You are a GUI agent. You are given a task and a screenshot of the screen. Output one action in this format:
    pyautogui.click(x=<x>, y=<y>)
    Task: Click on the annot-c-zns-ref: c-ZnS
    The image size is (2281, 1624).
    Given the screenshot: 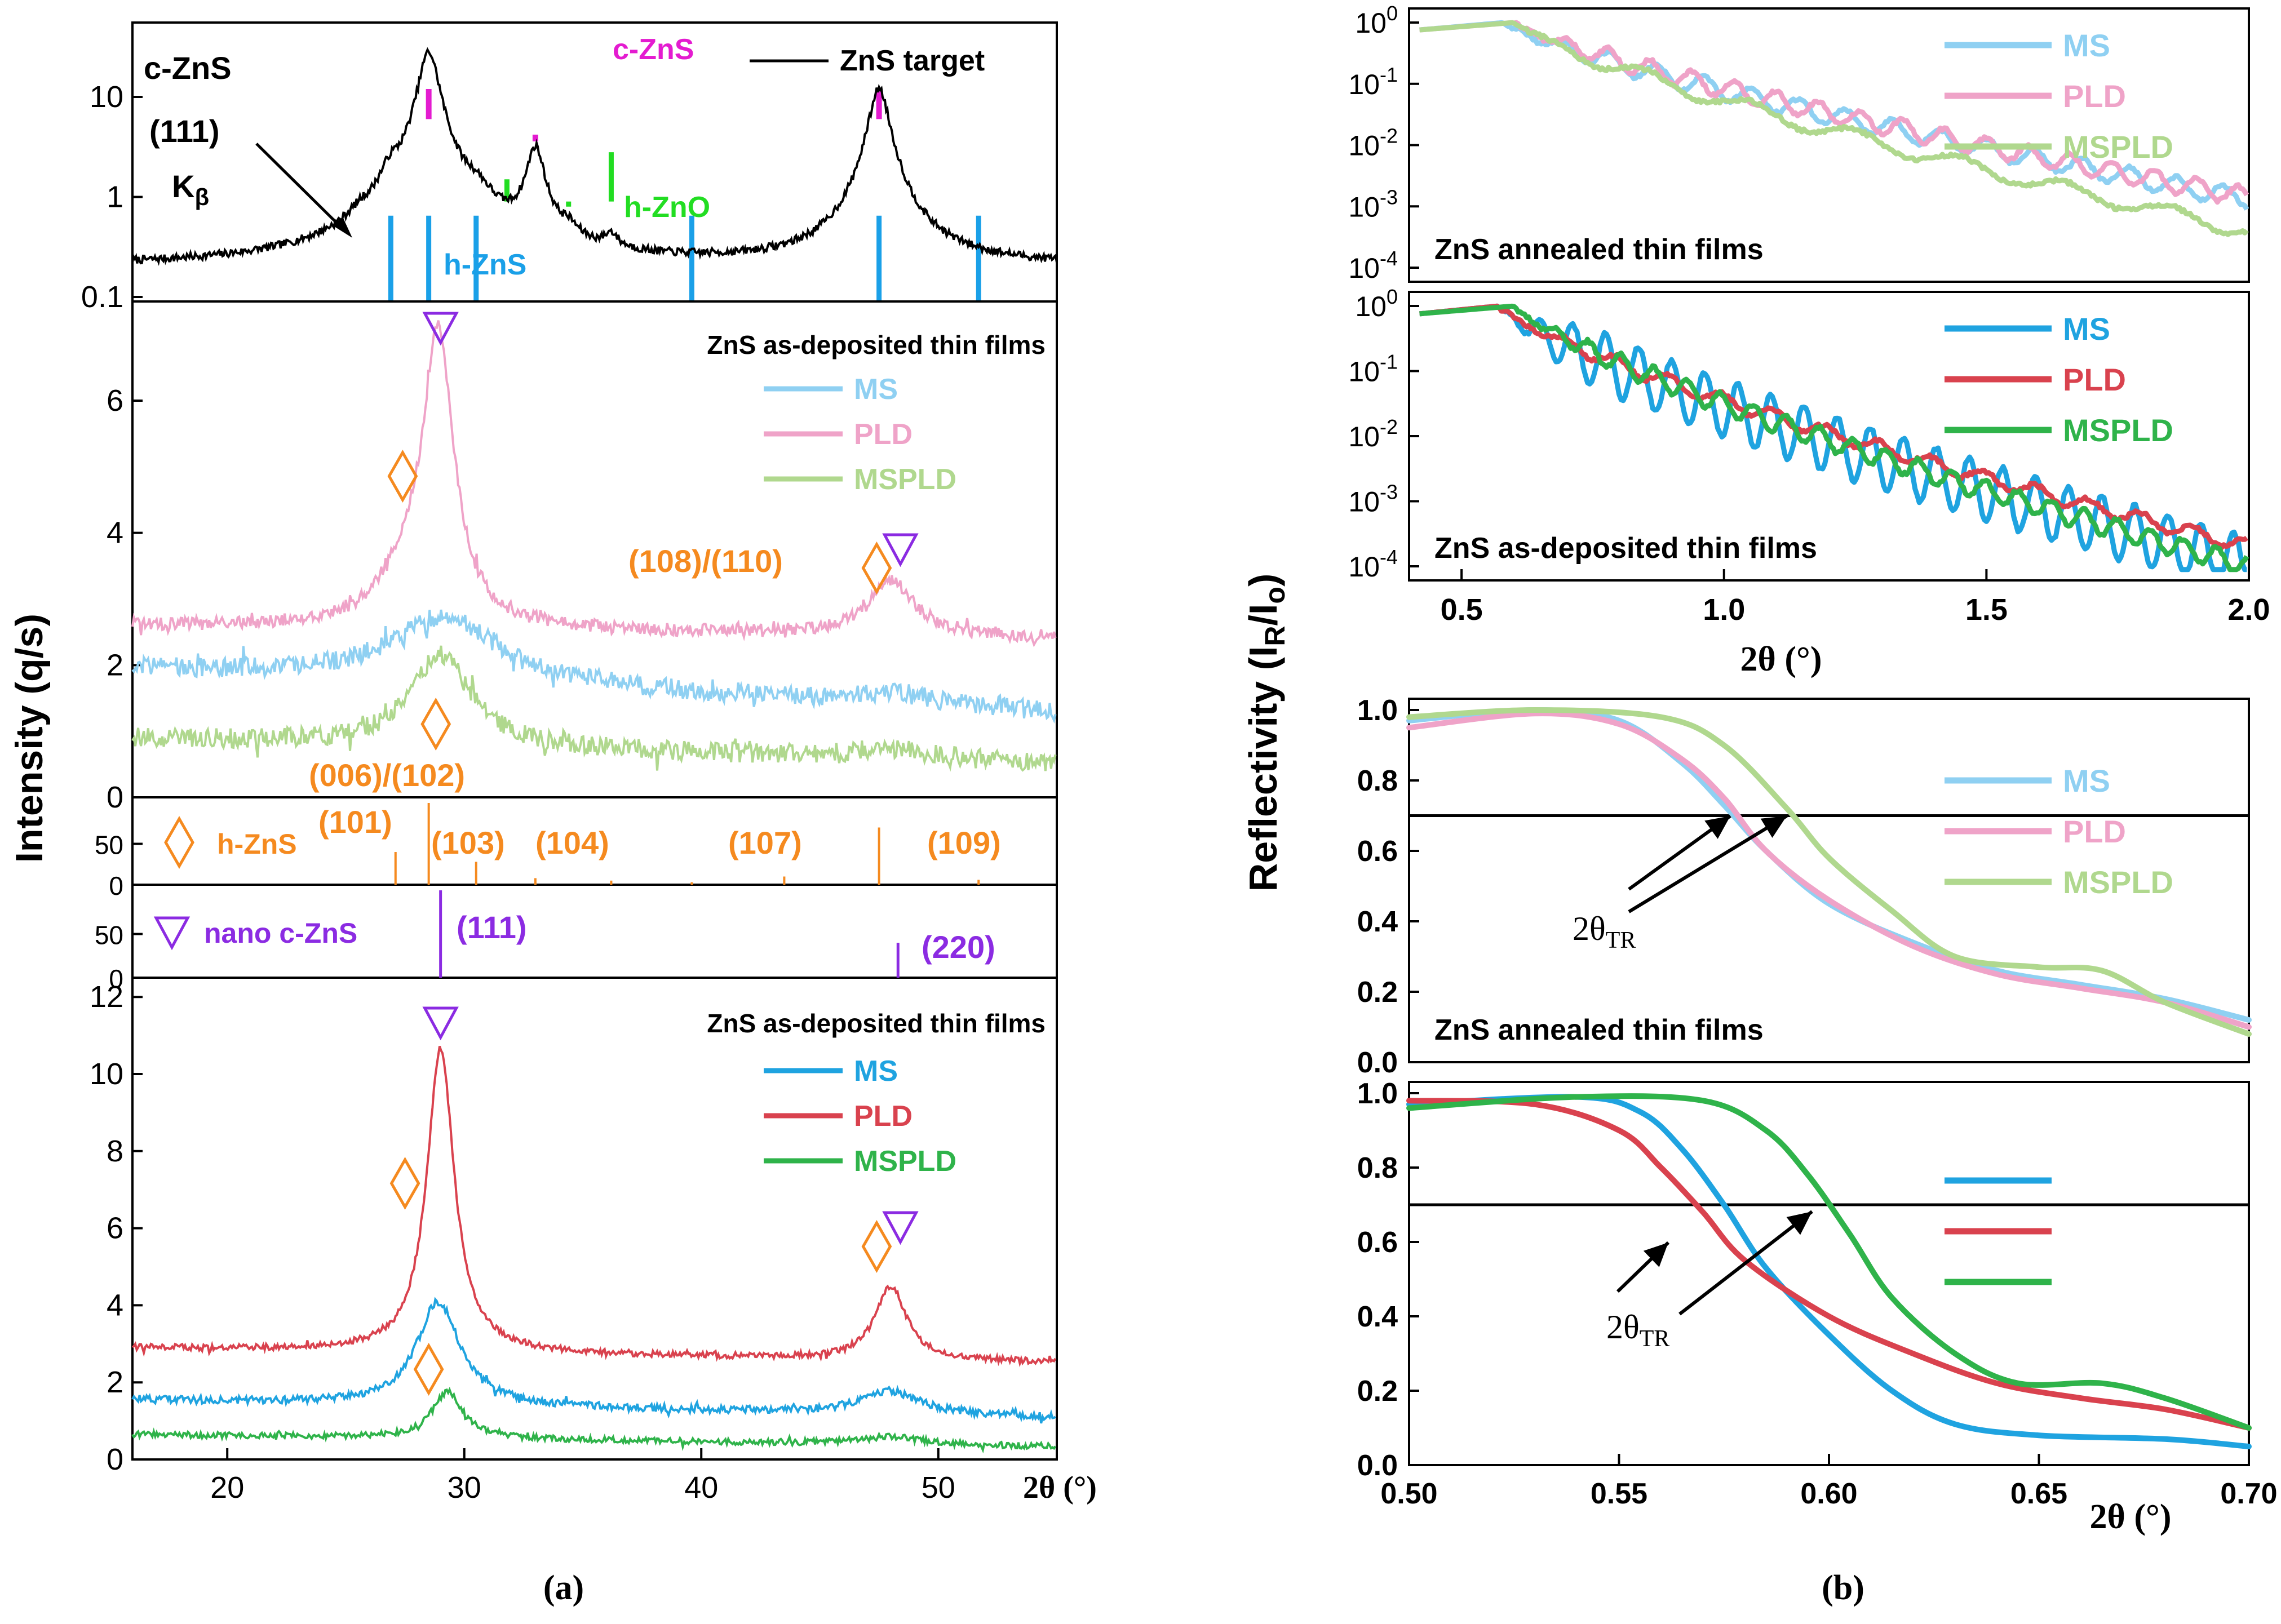 What is the action you would take?
    pyautogui.click(x=654, y=49)
    